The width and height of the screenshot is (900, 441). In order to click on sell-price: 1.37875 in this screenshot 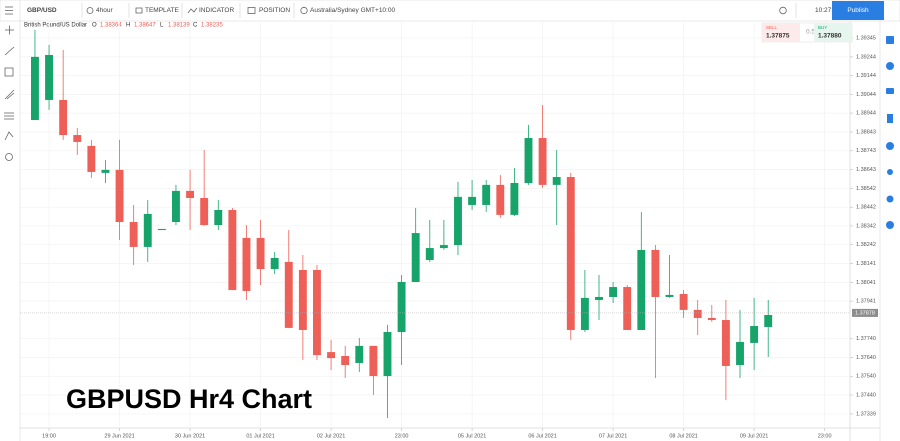, I will do `click(778, 36)`.